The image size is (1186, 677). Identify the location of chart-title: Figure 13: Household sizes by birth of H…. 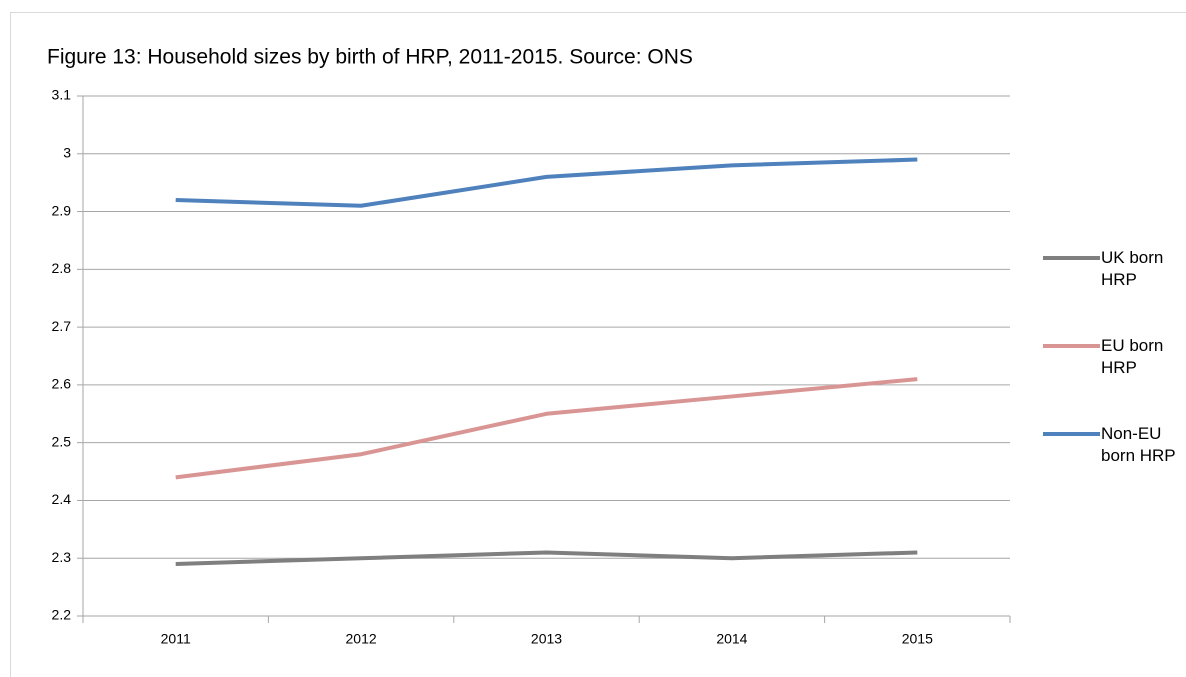
(370, 57).